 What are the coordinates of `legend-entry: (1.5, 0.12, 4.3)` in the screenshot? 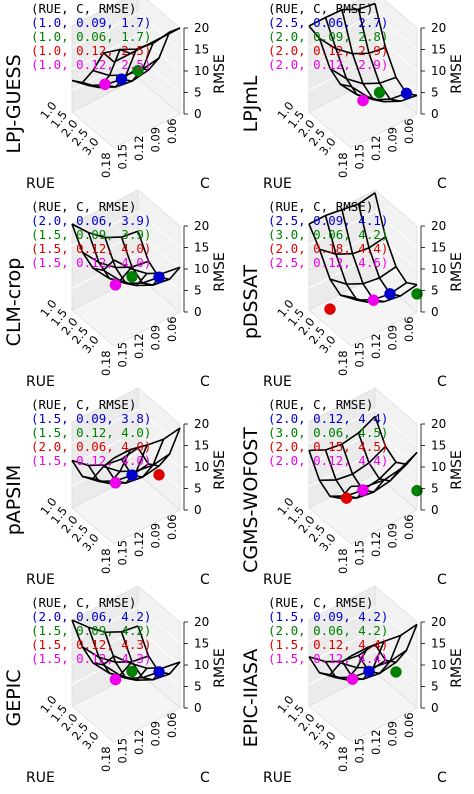 It's located at (91, 658).